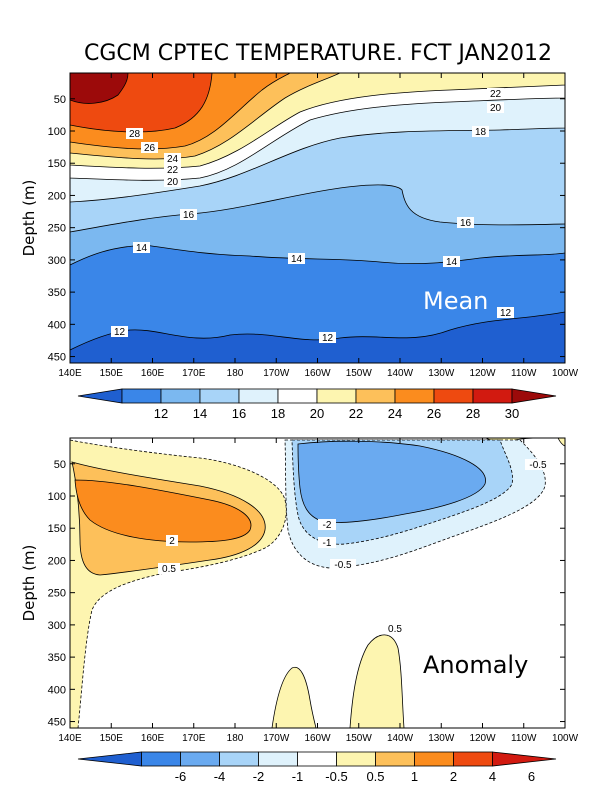 The image size is (600, 800). What do you see at coordinates (318, 53) in the screenshot?
I see `chart-title: CGCM CPTEC TEMPERATURE. FCT JAN2012` at bounding box center [318, 53].